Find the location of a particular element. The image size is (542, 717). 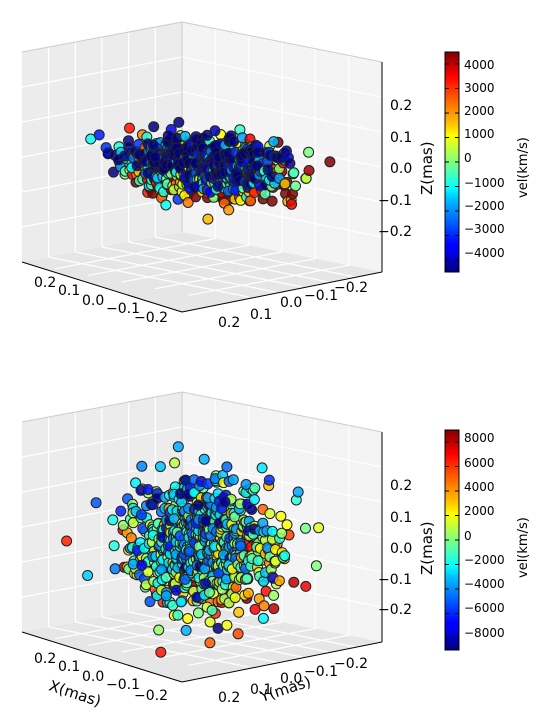

colorbar-tick-label: 4000 is located at coordinates (479, 487).